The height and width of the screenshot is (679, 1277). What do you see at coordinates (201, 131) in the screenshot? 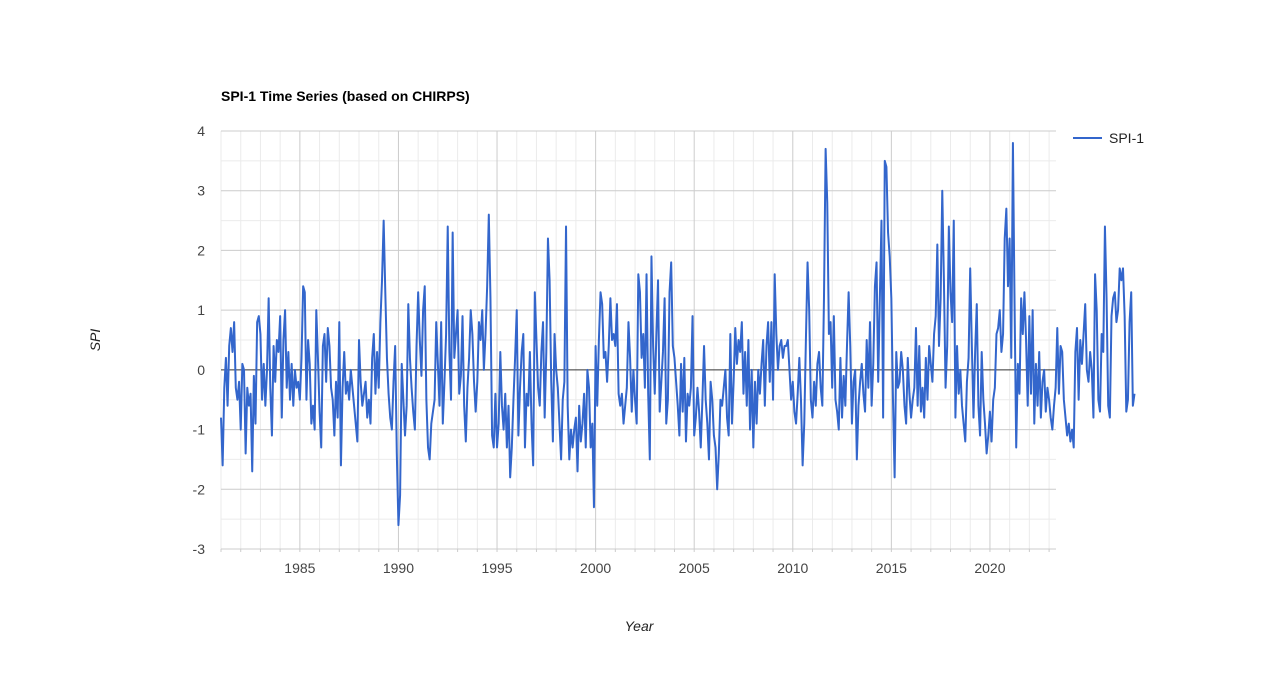
I see `y-tick-label: 4` at bounding box center [201, 131].